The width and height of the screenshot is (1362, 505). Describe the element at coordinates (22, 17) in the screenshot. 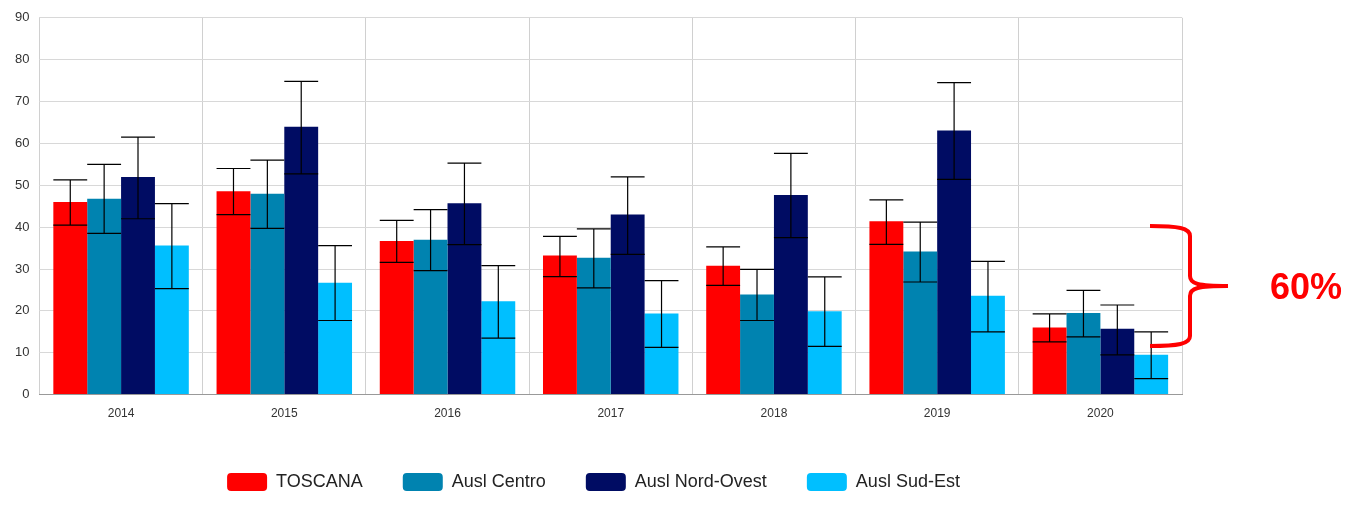

I see `y-tick-label: 90` at that location.